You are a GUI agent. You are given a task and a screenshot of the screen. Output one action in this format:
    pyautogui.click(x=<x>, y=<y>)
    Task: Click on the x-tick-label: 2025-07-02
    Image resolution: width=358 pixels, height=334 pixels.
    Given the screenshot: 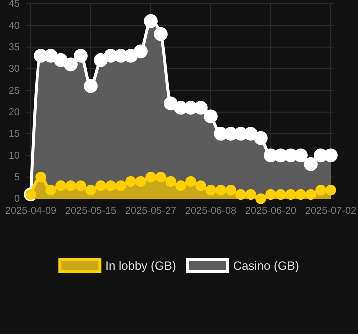 What is the action you would take?
    pyautogui.click(x=331, y=212)
    